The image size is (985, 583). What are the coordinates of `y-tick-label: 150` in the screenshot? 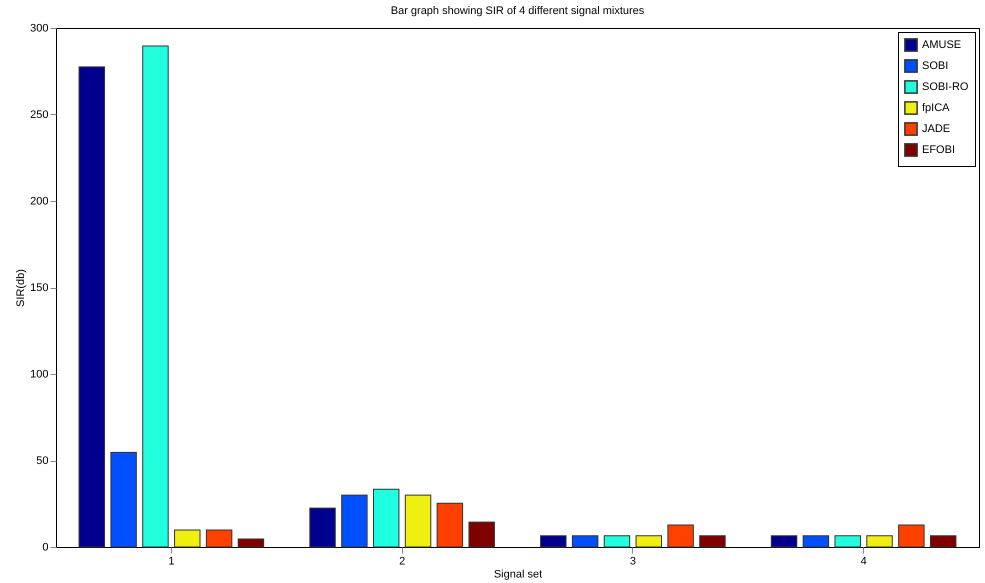 It's located at (39, 288).